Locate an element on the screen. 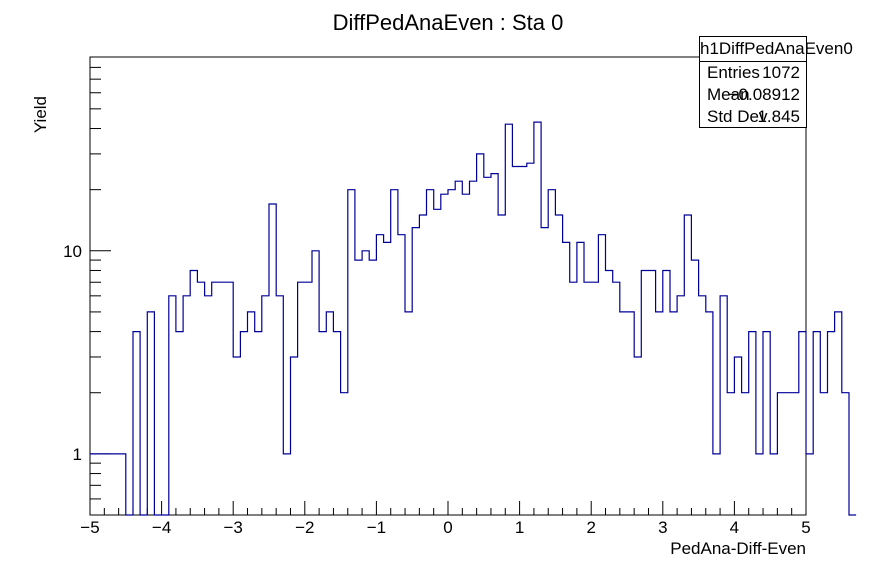  stats-entries-label: Entries is located at coordinates (733, 72).